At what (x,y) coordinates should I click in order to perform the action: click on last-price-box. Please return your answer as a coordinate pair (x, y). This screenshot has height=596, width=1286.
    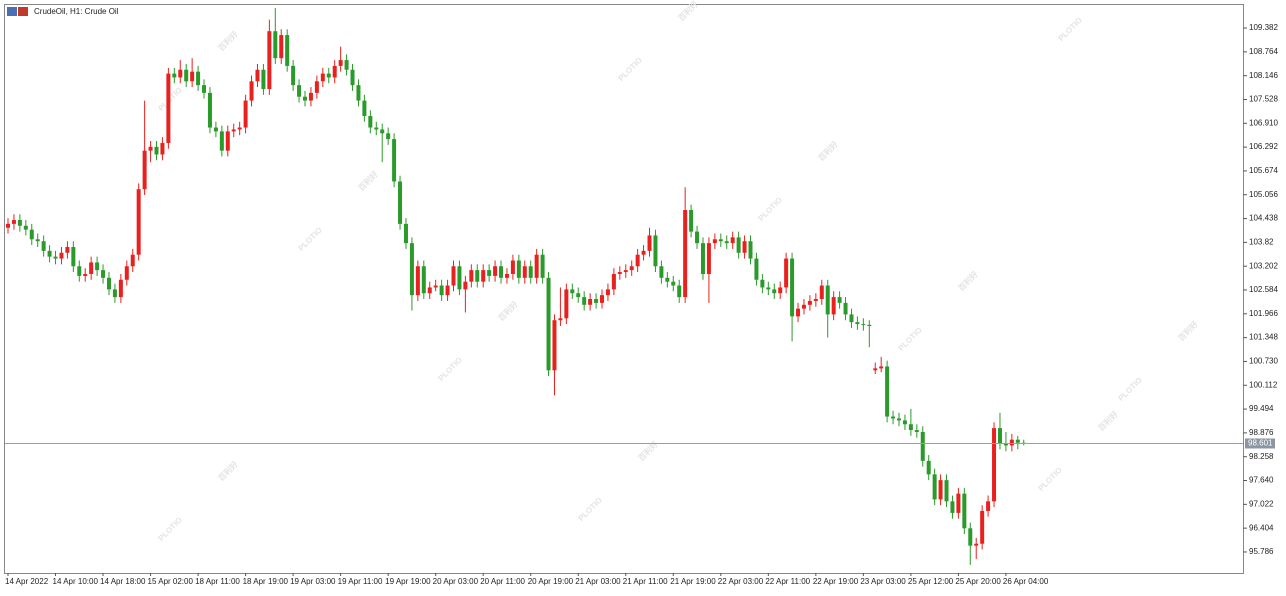
    Looking at the image, I should click on (1260, 443).